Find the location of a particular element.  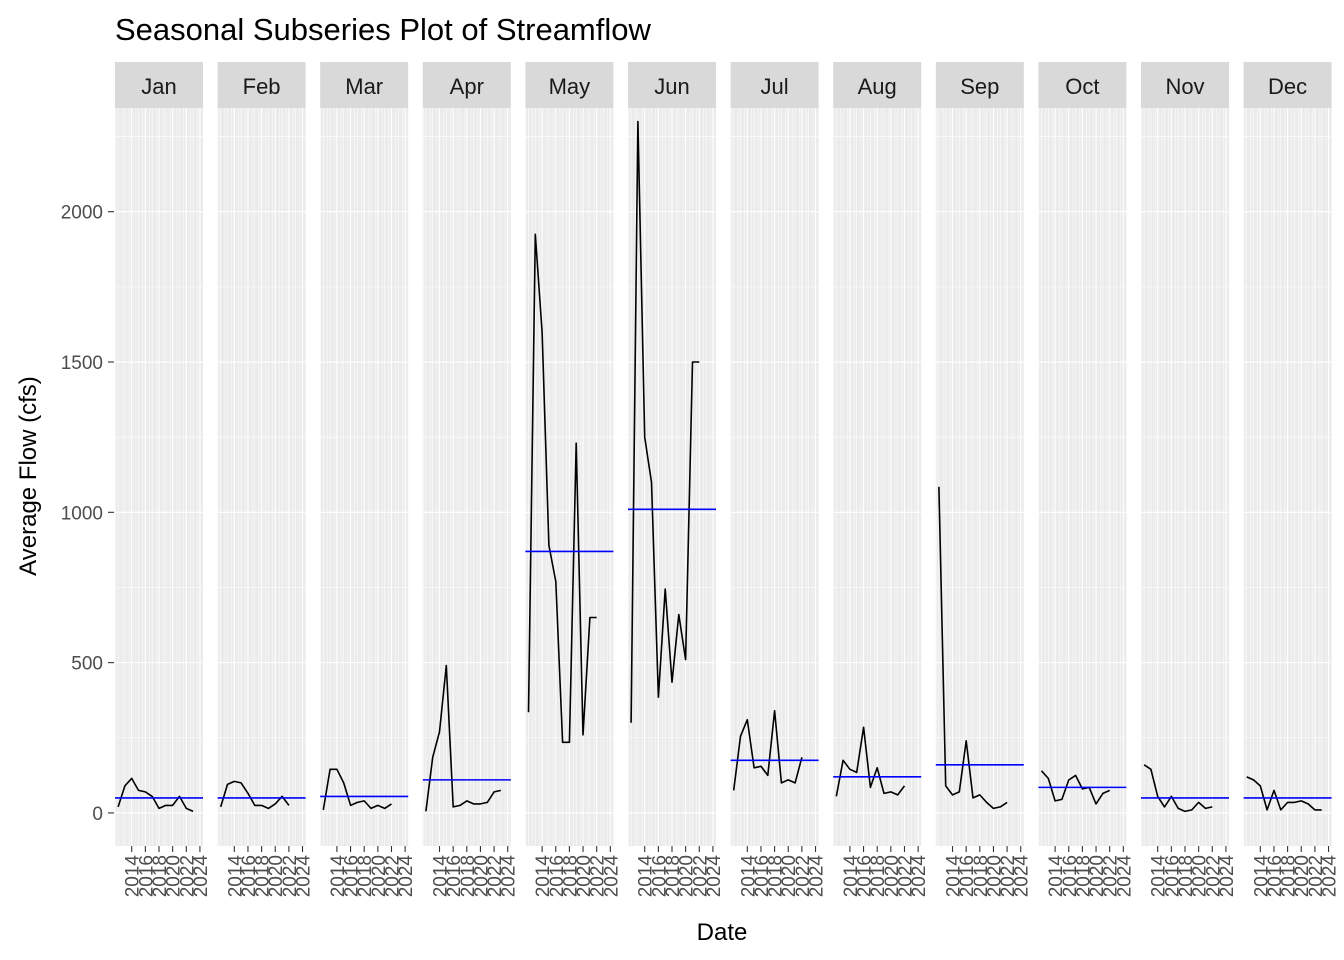

series-line-may is located at coordinates (562, 488).